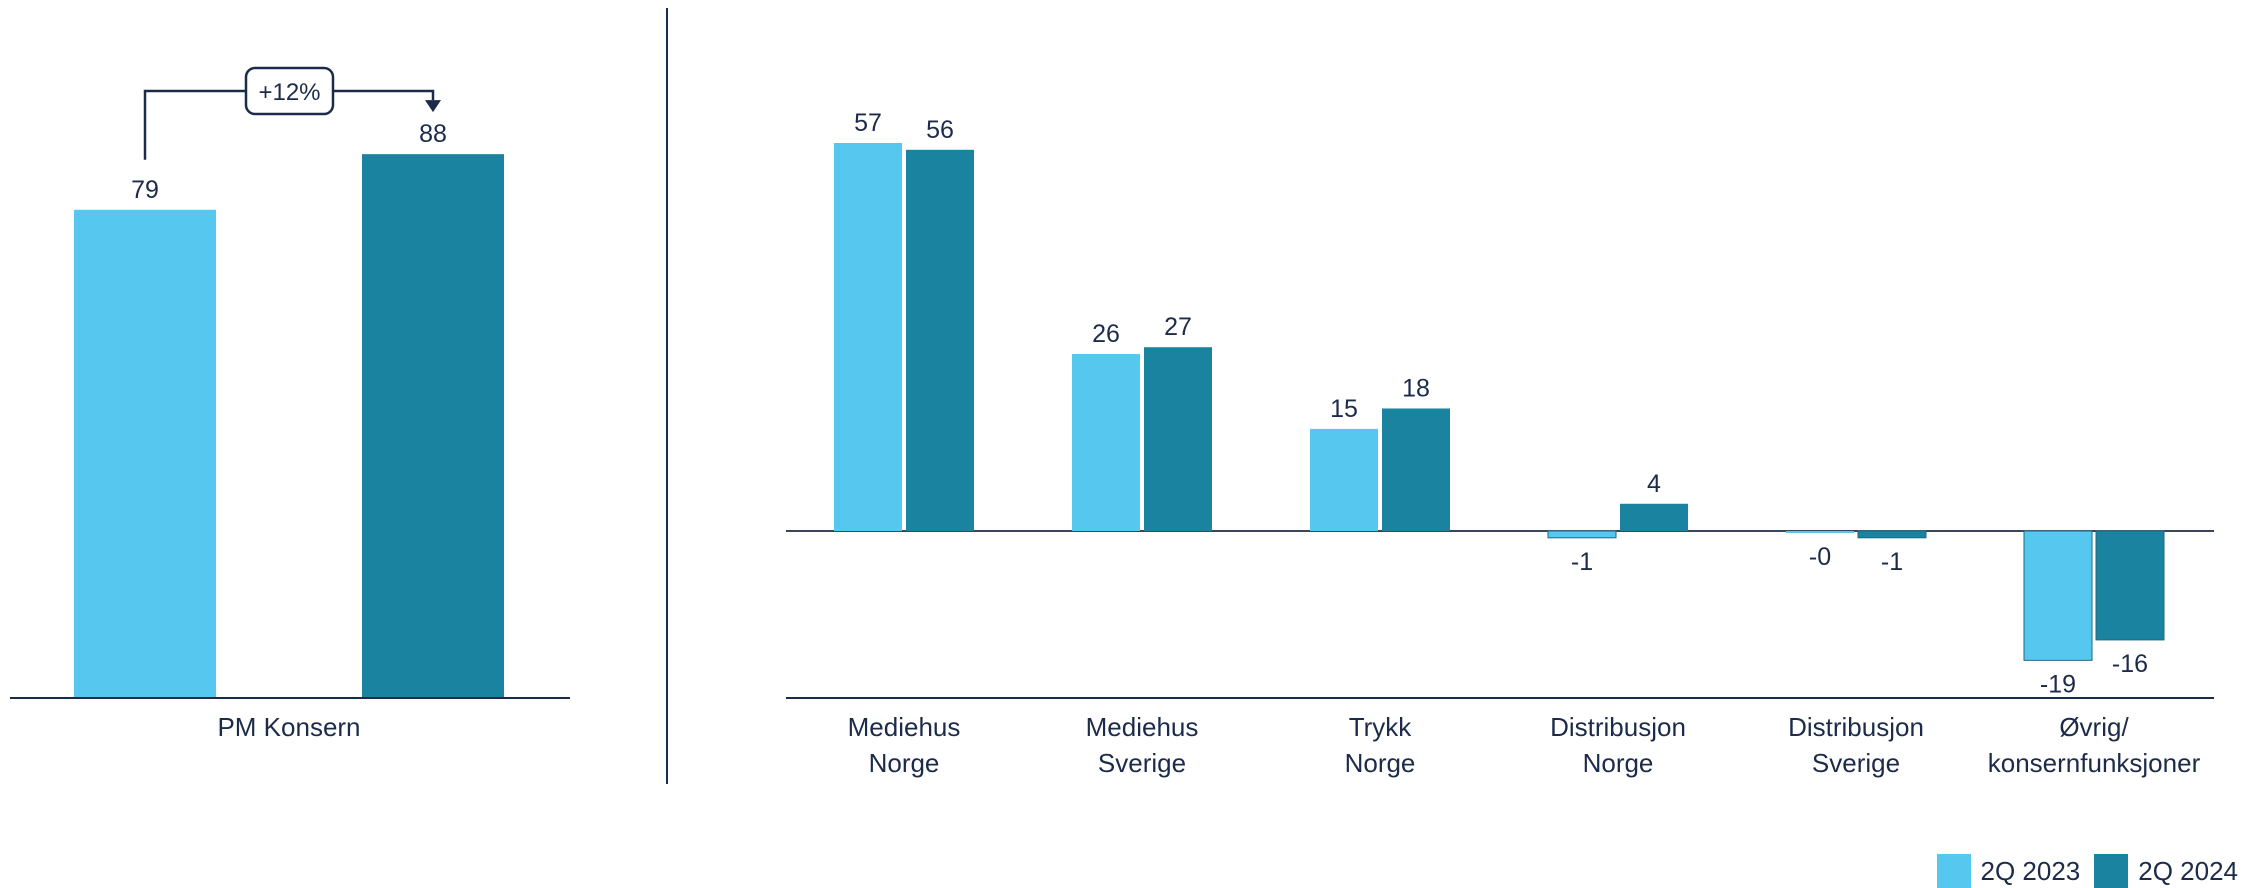 The image size is (2252, 888). Describe the element at coordinates (904, 727) in the screenshot. I see `x-tick-label-mediehus-norge-line-1: Mediehus` at that location.